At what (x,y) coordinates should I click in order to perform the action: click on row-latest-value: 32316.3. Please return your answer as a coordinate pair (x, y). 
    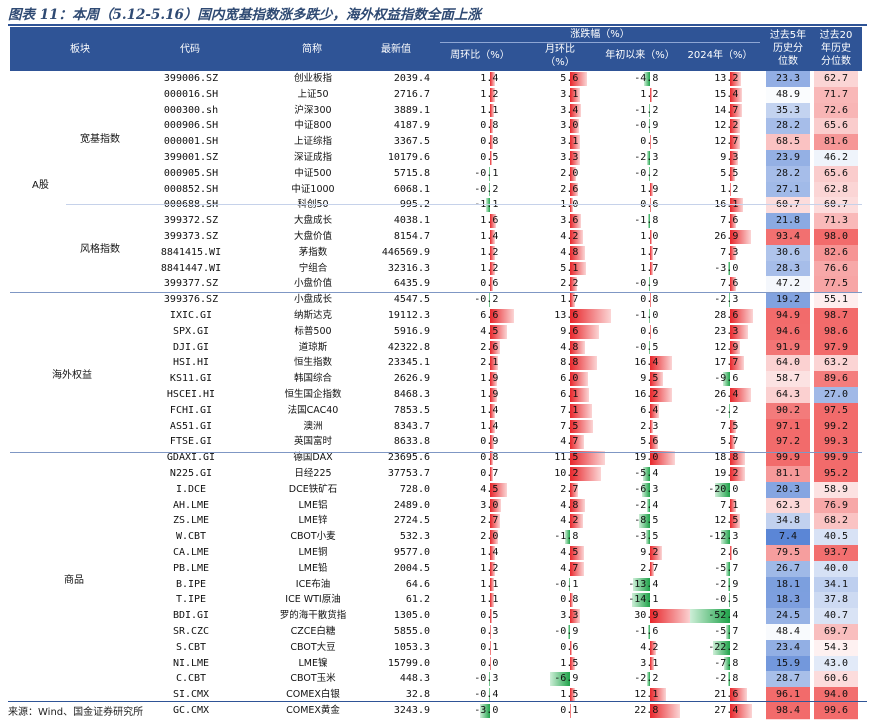
    Looking at the image, I should click on (408, 268).